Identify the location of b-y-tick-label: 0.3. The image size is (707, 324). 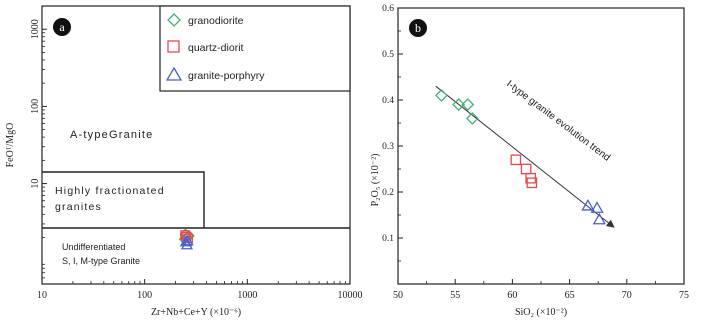
(388, 147).